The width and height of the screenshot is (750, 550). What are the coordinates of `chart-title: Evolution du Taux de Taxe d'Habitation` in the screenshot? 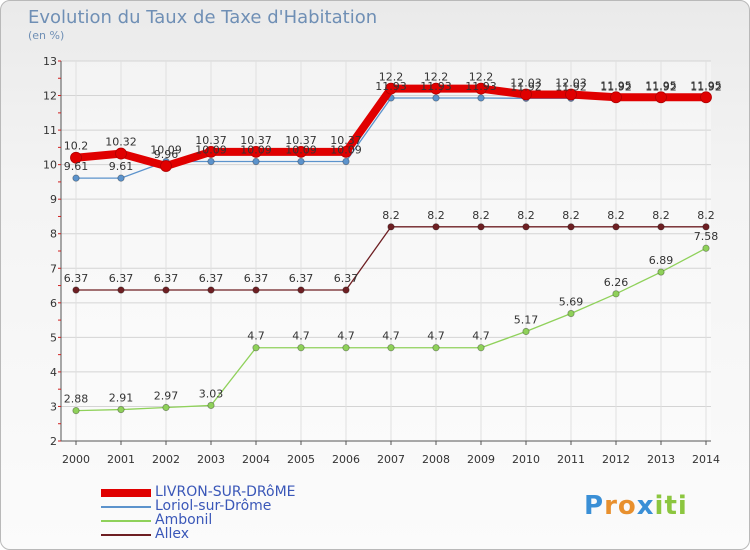 It's located at (203, 17).